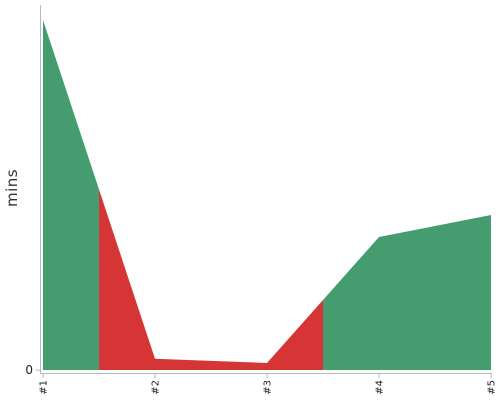  I want to click on x-tick-label: #3, so click(268, 387).